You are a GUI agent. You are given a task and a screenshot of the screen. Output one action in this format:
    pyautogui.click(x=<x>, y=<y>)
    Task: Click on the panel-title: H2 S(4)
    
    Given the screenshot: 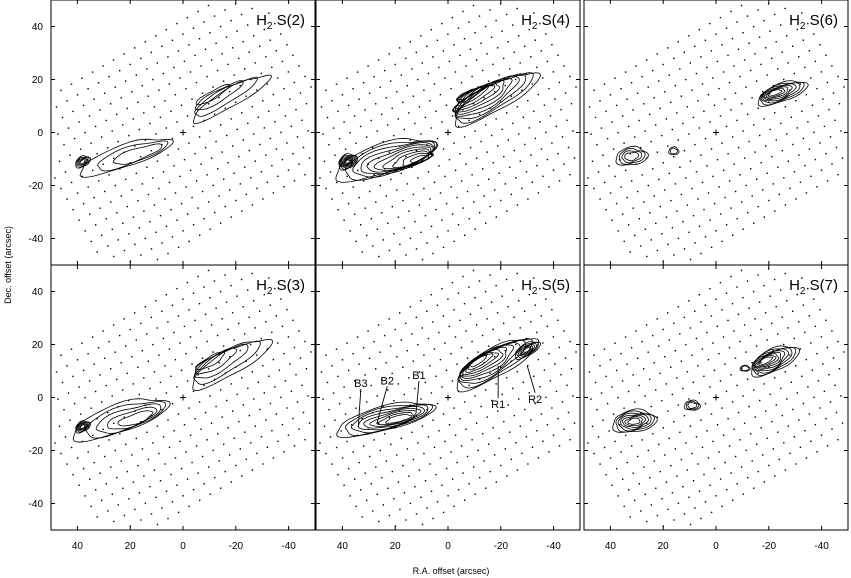 What is the action you would take?
    pyautogui.click(x=545, y=22)
    